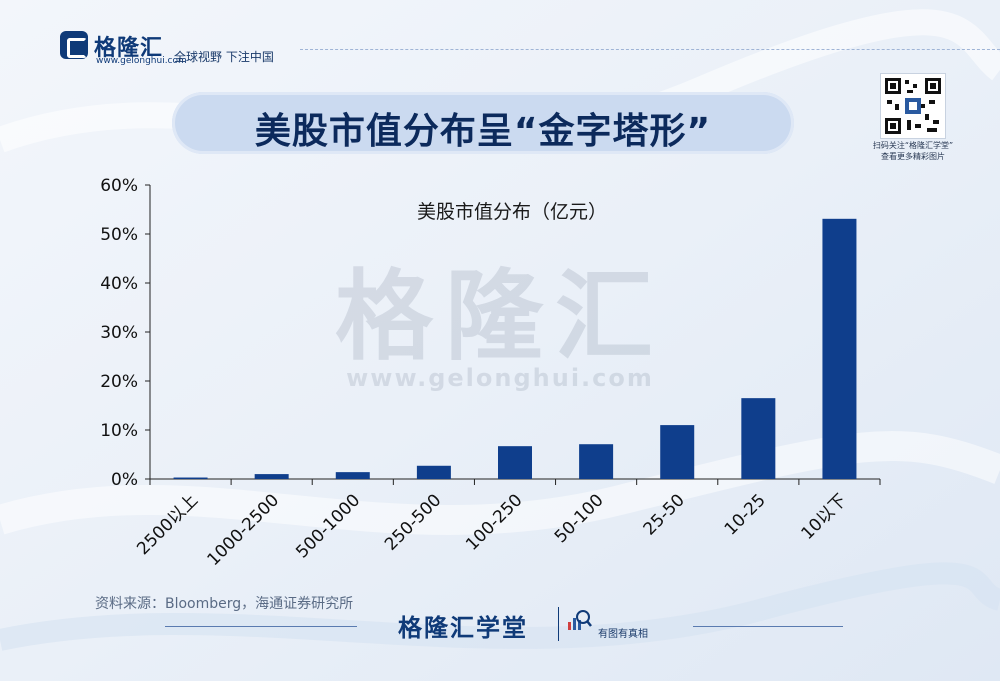  Describe the element at coordinates (650, 49) in the screenshot. I see `header-divider` at that location.